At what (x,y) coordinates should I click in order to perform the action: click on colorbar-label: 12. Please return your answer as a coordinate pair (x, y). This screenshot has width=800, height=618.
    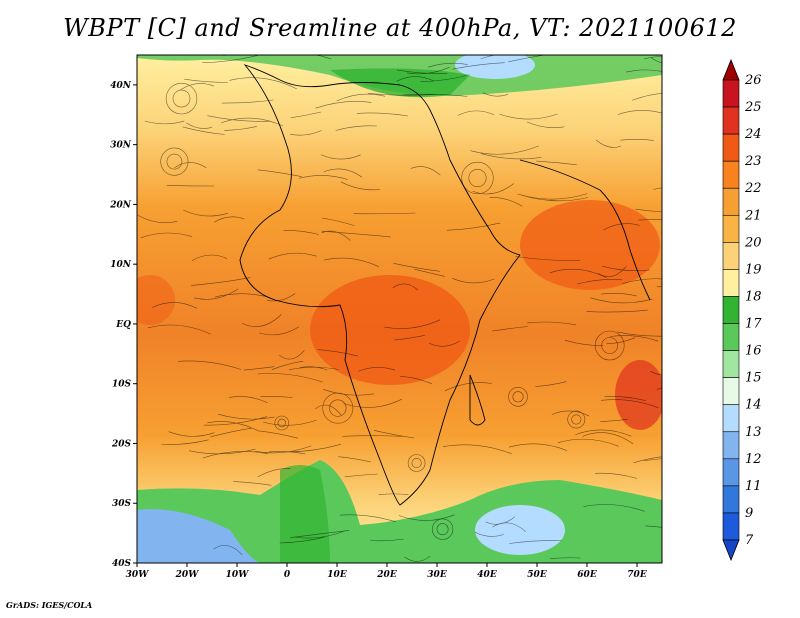
    Looking at the image, I should click on (753, 459).